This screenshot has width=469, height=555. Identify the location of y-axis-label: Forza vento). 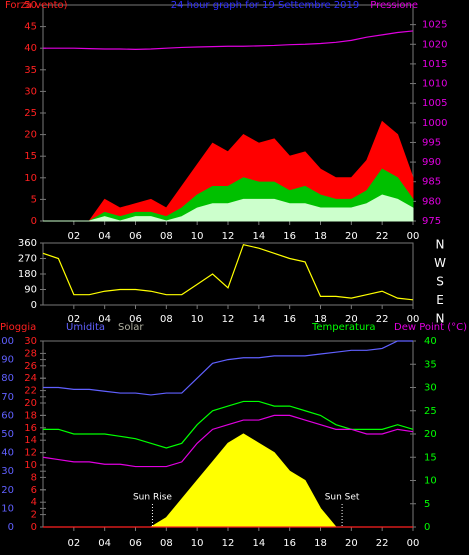
(36, 5).